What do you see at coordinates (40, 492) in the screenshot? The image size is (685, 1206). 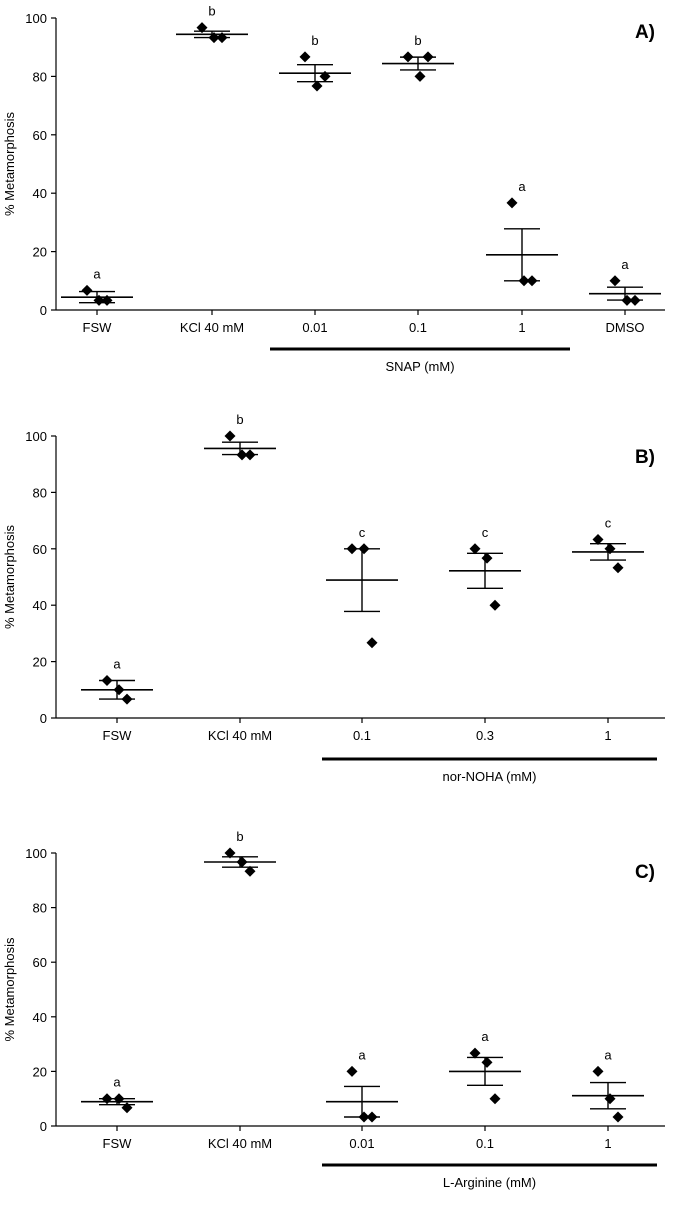 I see `panel-b-y-tick-label: 80` at bounding box center [40, 492].